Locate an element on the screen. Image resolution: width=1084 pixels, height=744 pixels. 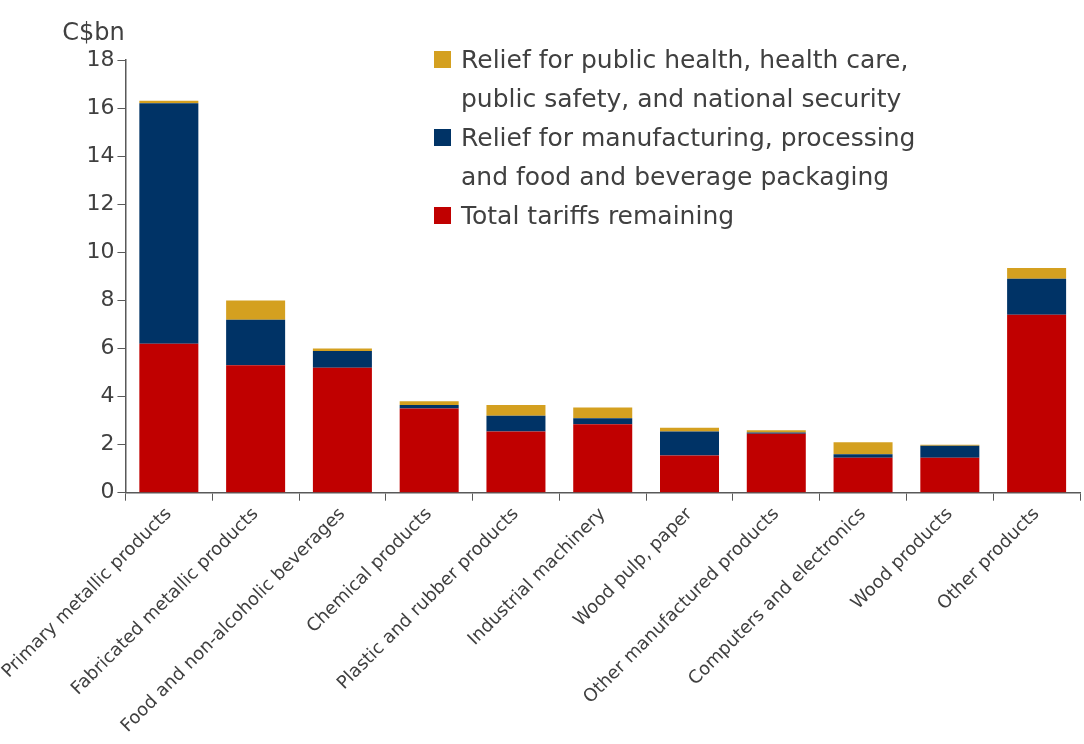
y-tick-label: 8 is located at coordinates (107, 299).